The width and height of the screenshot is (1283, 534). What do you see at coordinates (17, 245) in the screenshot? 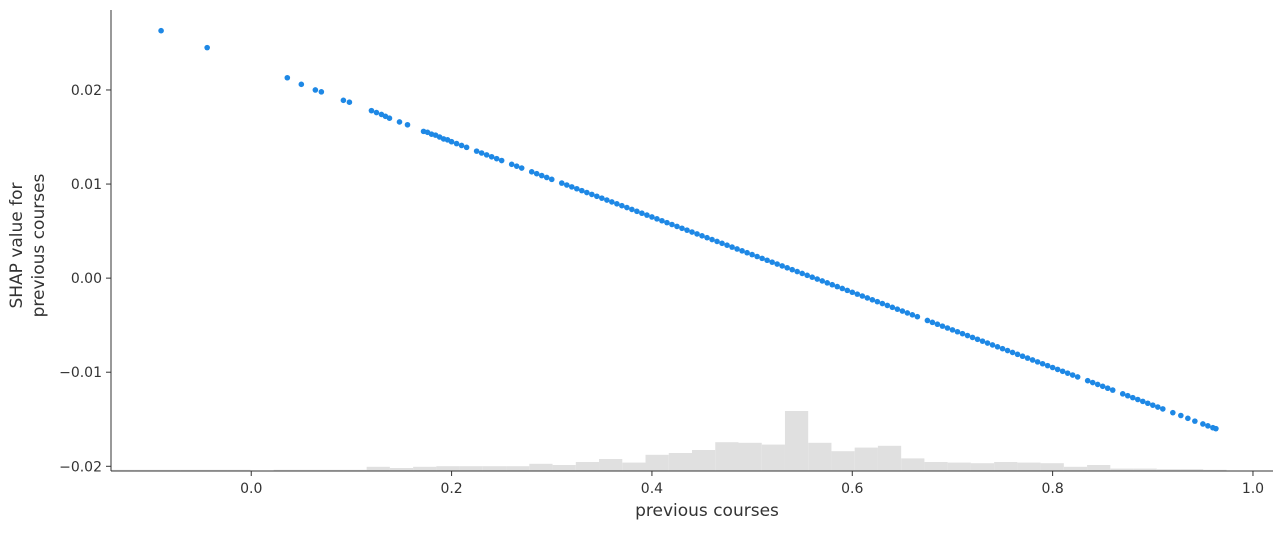
I see `y-axis-label-line-1: SHAP value for` at bounding box center [17, 245].